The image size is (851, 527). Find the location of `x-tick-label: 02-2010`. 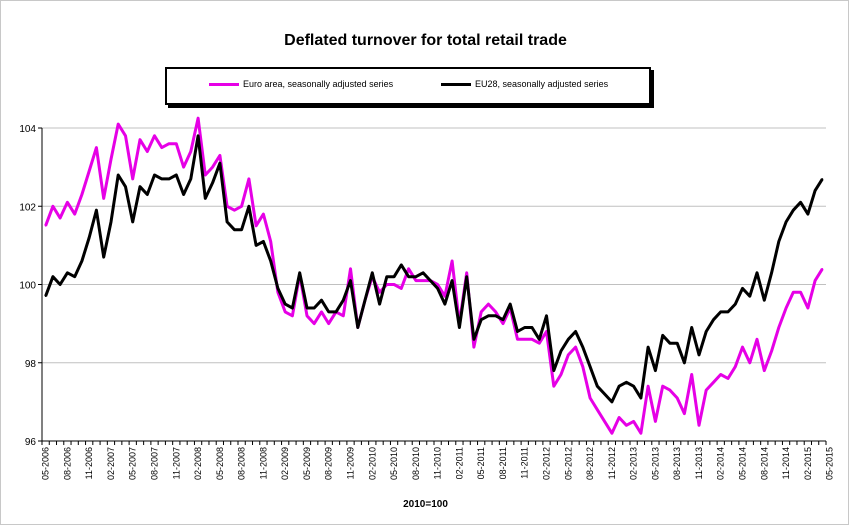

x-tick-label: 02-2010 is located at coordinates (372, 463).